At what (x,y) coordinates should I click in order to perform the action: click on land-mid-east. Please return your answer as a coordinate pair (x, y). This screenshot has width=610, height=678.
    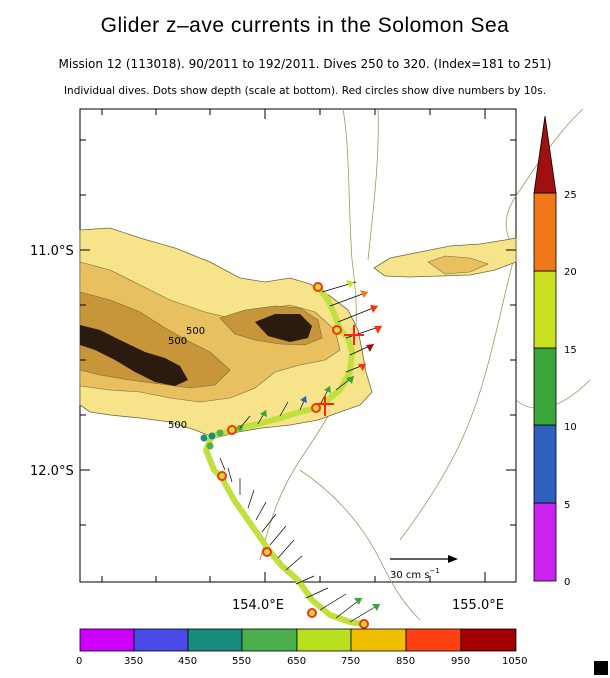
    Looking at the image, I should click on (458, 265).